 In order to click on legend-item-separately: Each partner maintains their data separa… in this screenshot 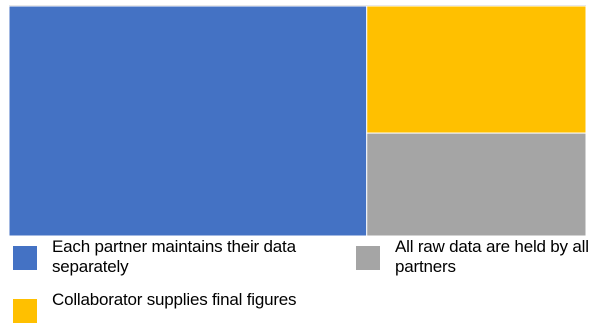, I will do `click(175, 257)`.